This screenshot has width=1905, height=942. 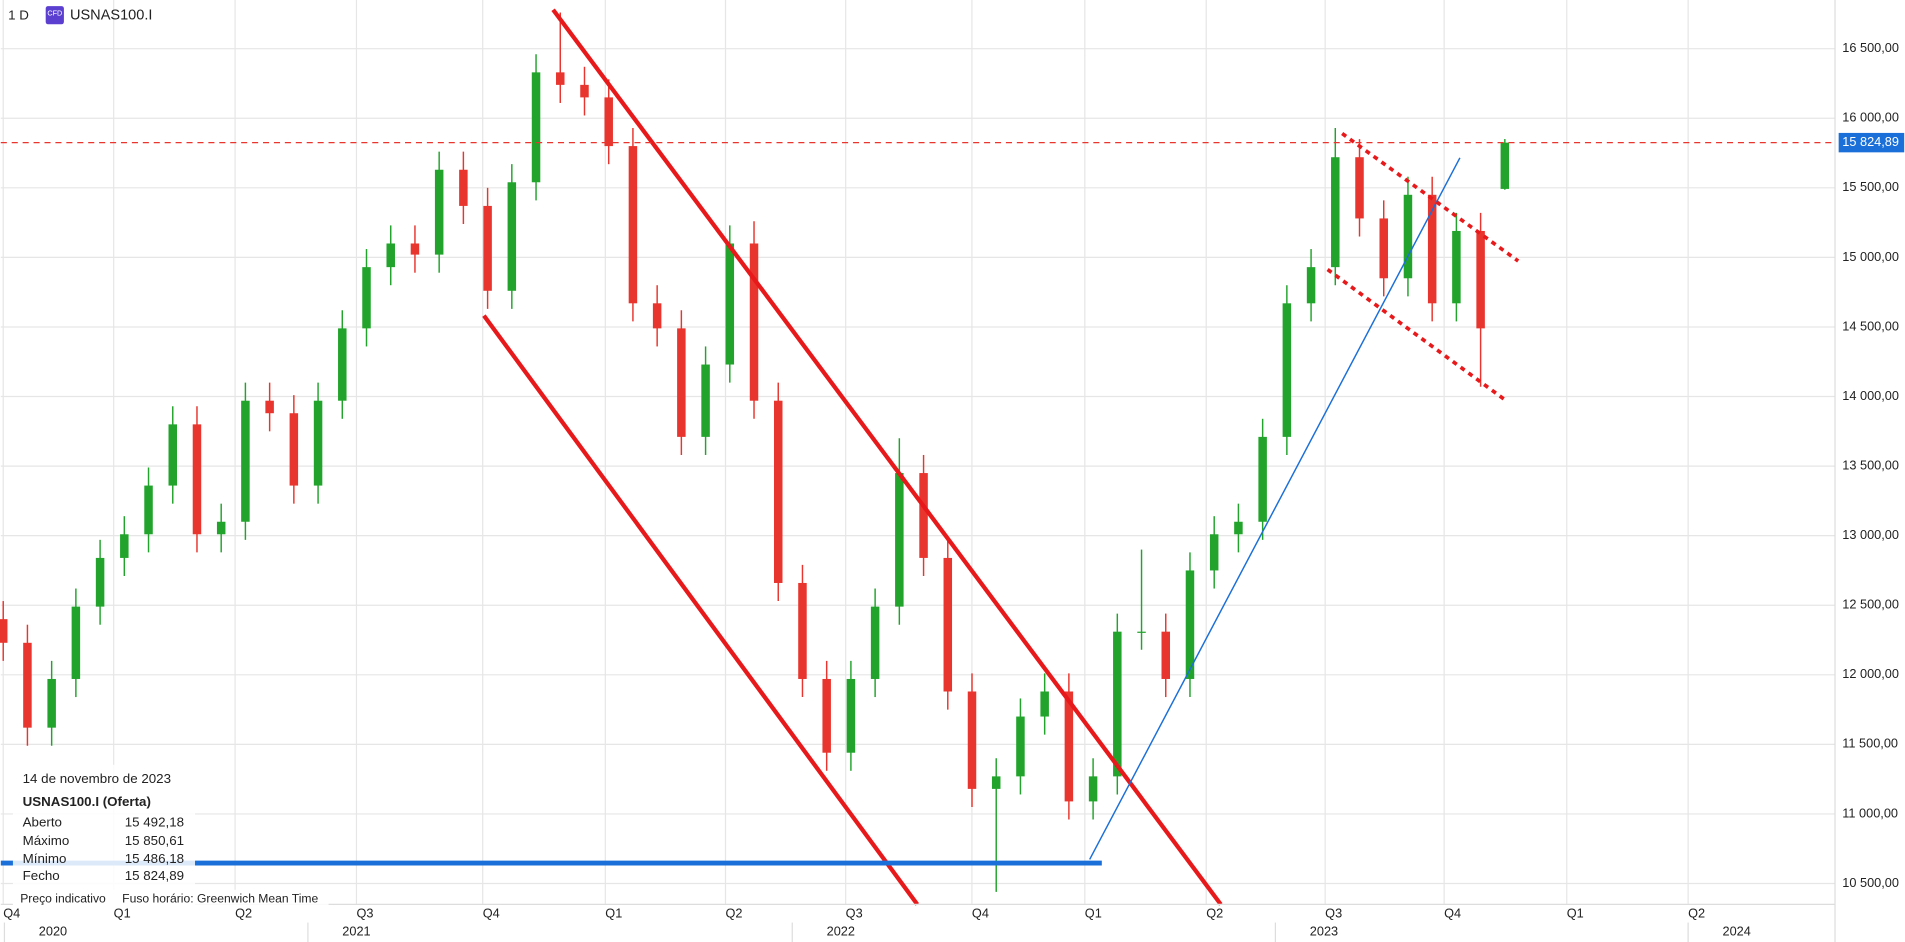 What do you see at coordinates (1870, 534) in the screenshot?
I see `y-tick-label: 13 000,00` at bounding box center [1870, 534].